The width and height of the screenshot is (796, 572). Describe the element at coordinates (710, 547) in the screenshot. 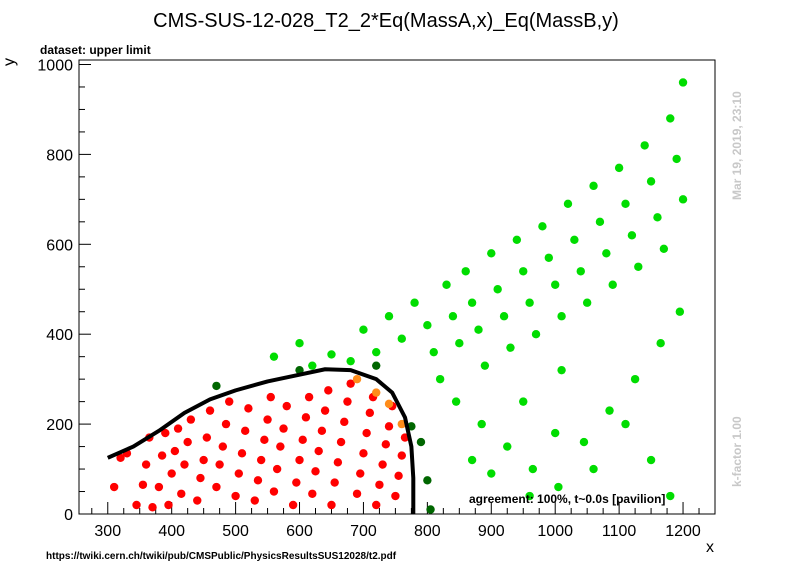

I see `x-axis-title: x` at that location.